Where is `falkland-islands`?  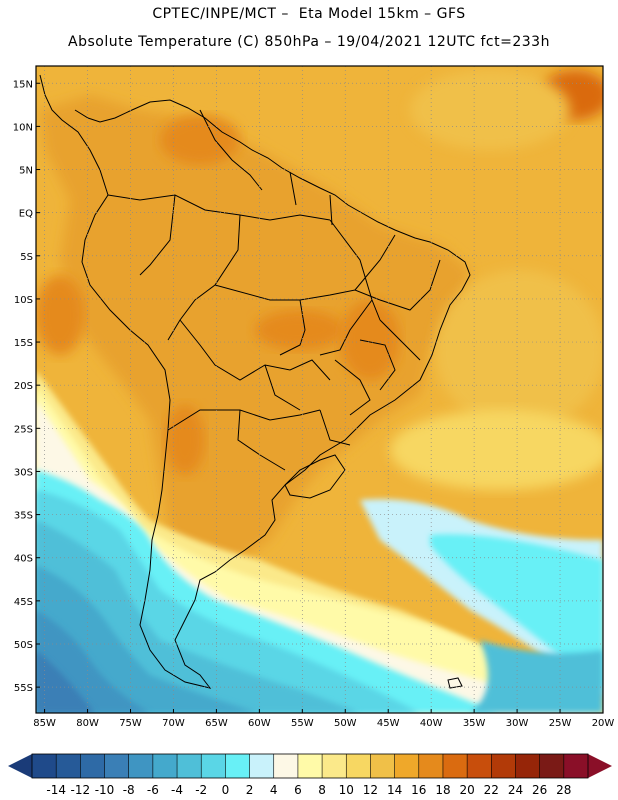 falkland-islands is located at coordinates (455, 683).